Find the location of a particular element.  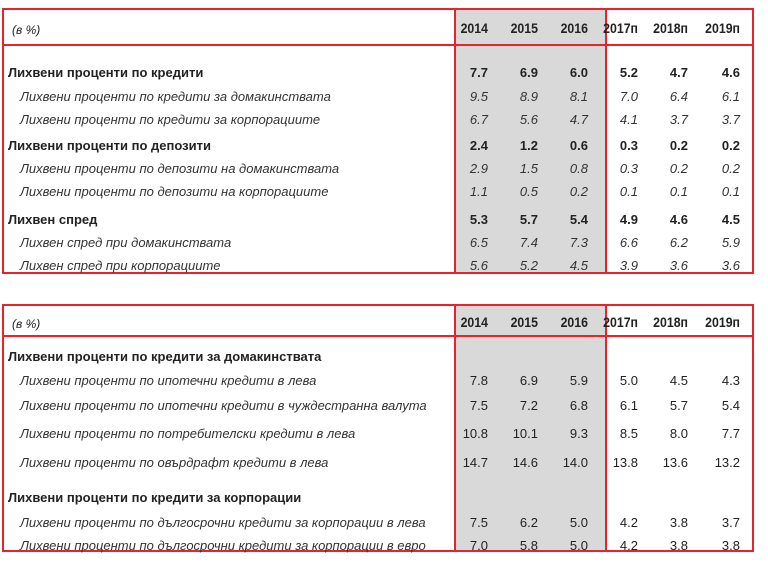

value-cell: 14.0 is located at coordinates (575, 462).